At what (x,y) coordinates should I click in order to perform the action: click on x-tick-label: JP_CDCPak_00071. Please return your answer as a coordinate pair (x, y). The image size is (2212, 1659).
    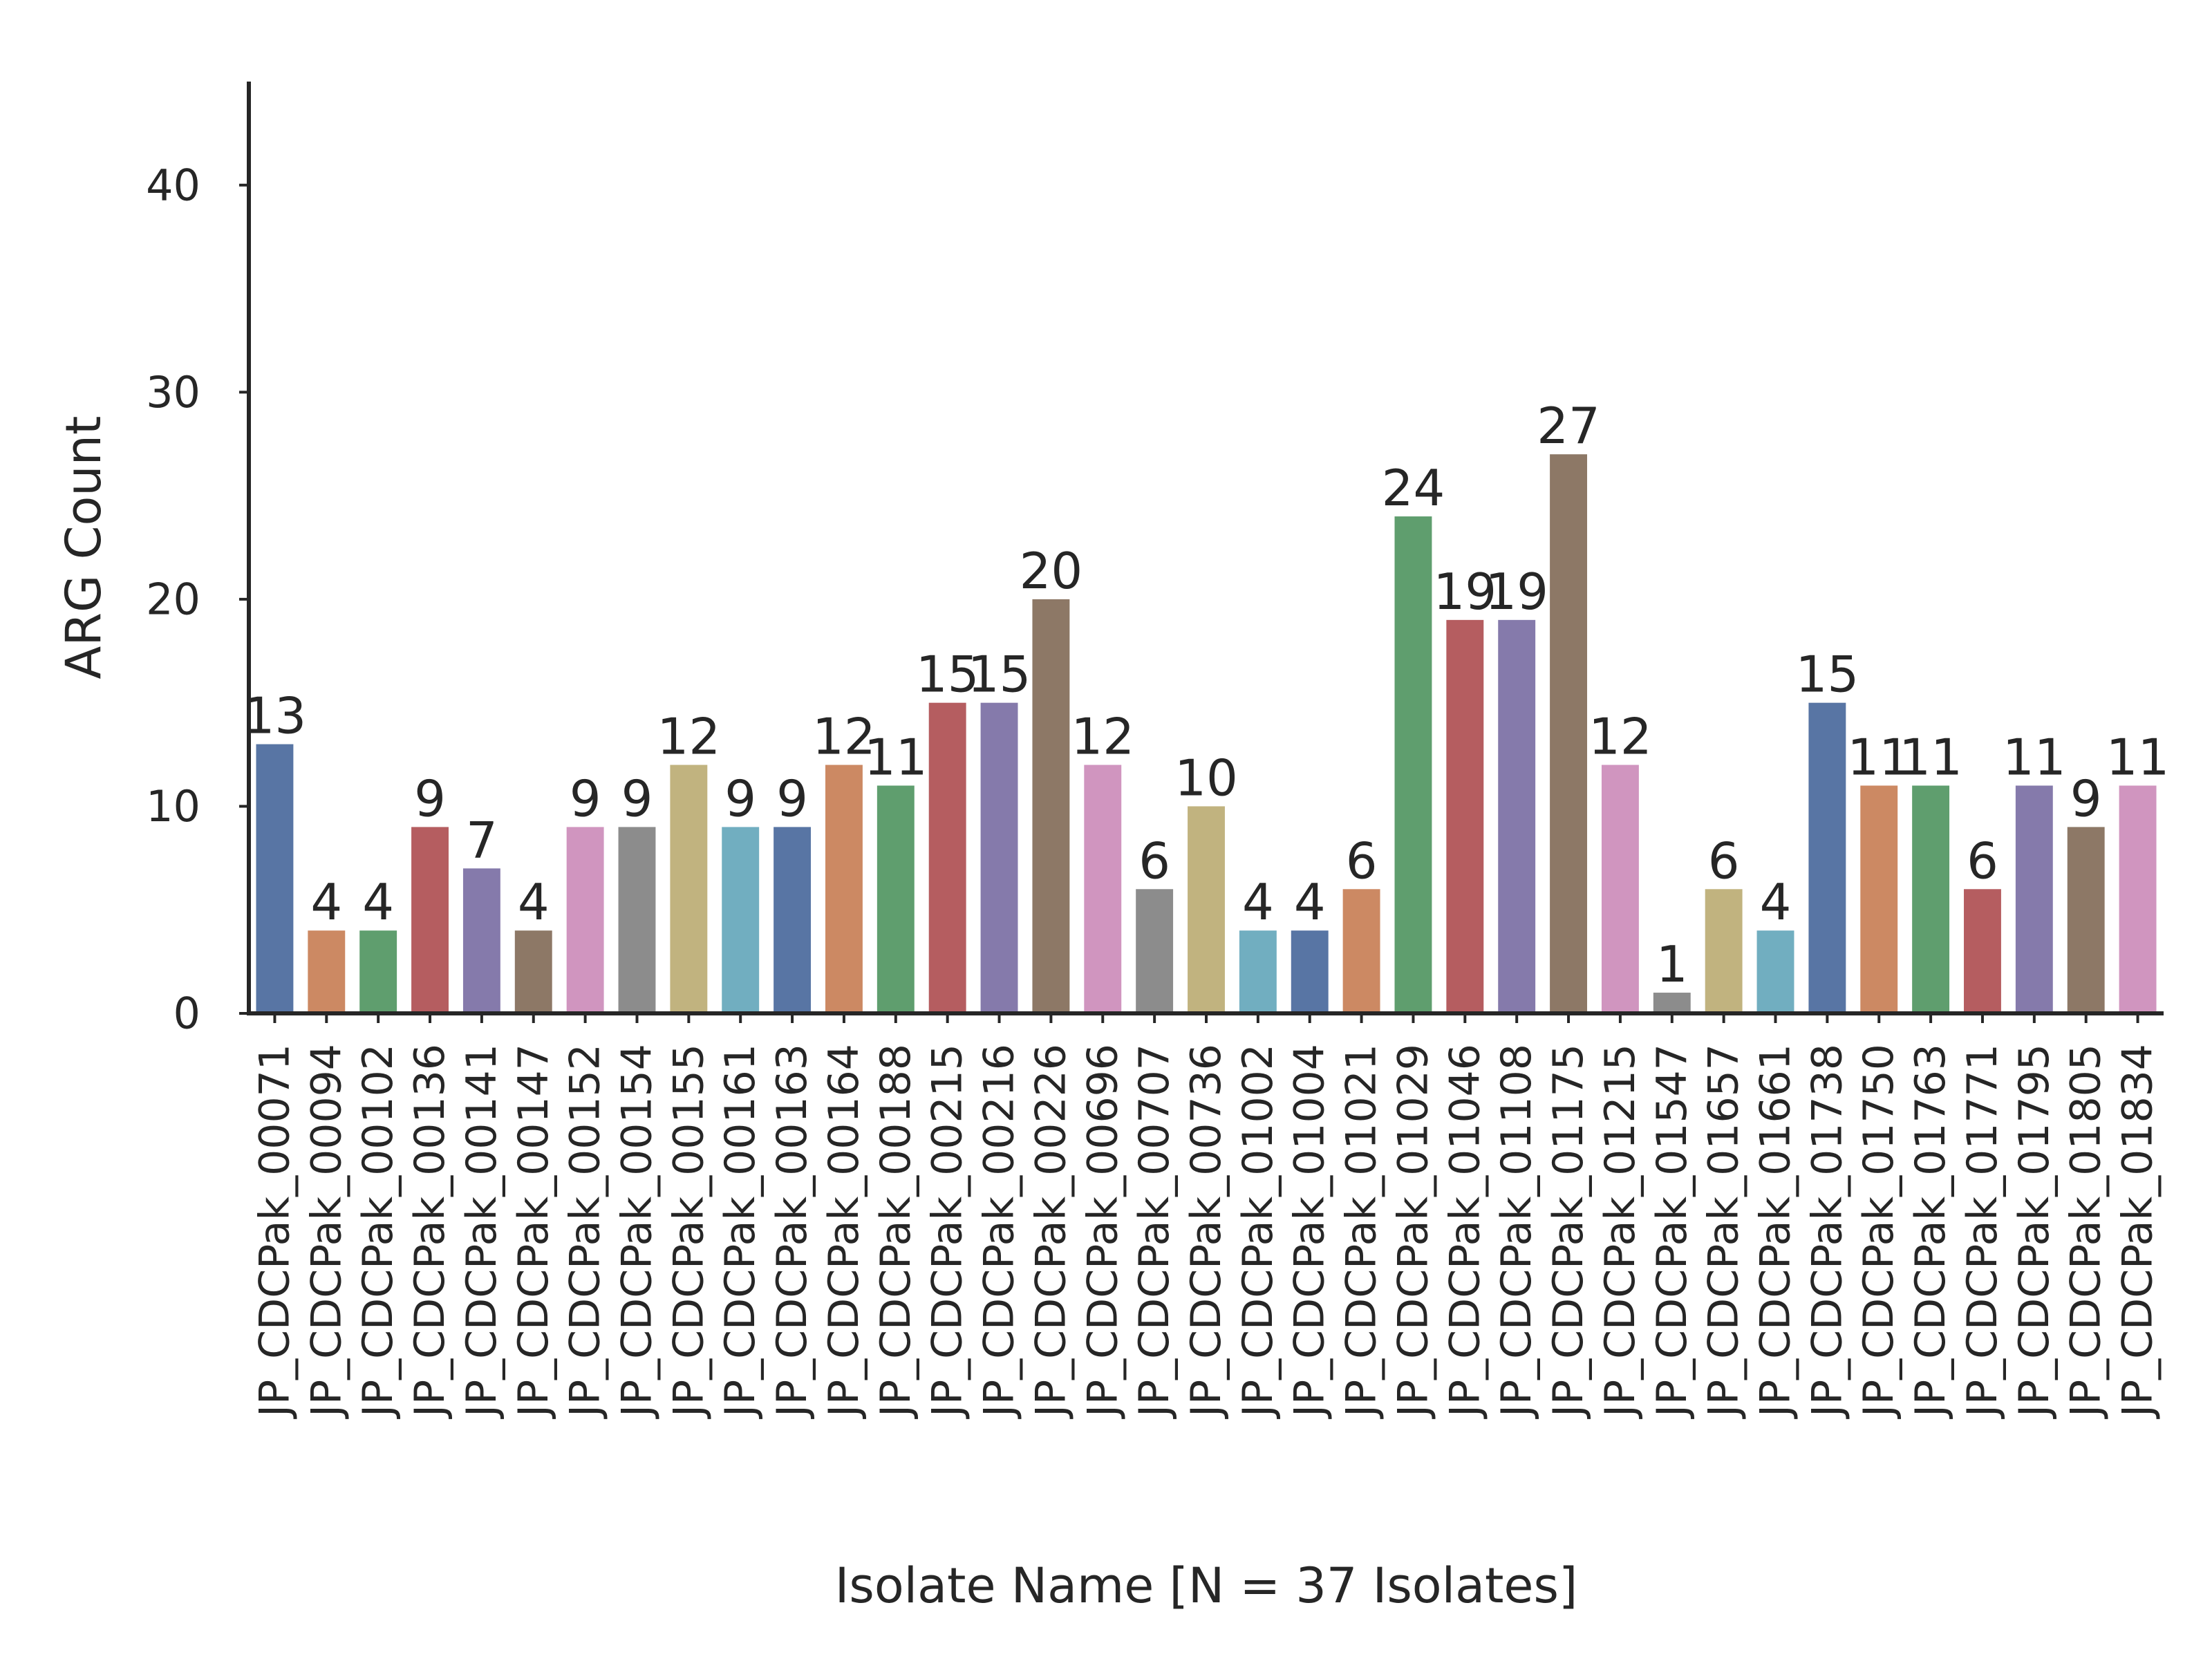
    Looking at the image, I should click on (274, 1232).